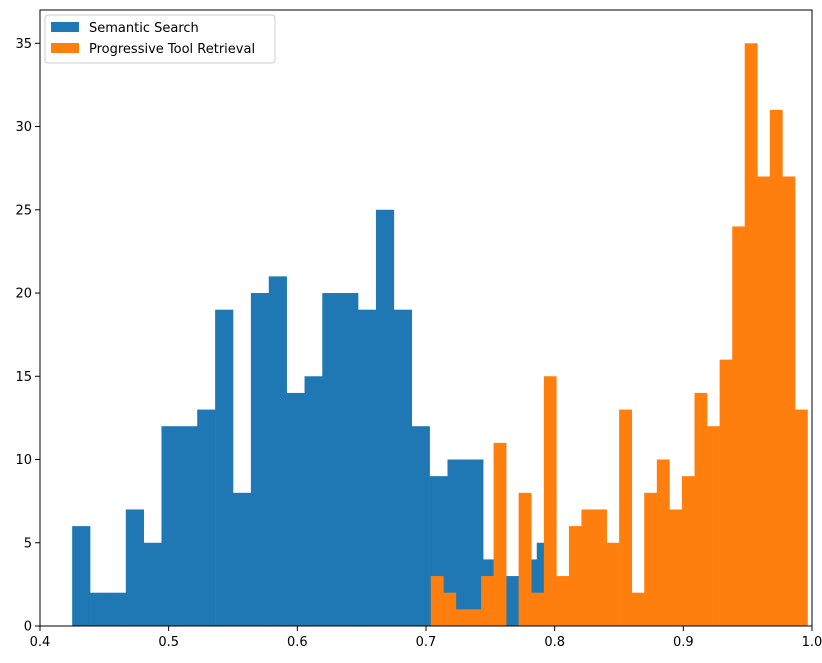 Image resolution: width=822 pixels, height=663 pixels. I want to click on y-tick-label: 35, so click(23, 44).